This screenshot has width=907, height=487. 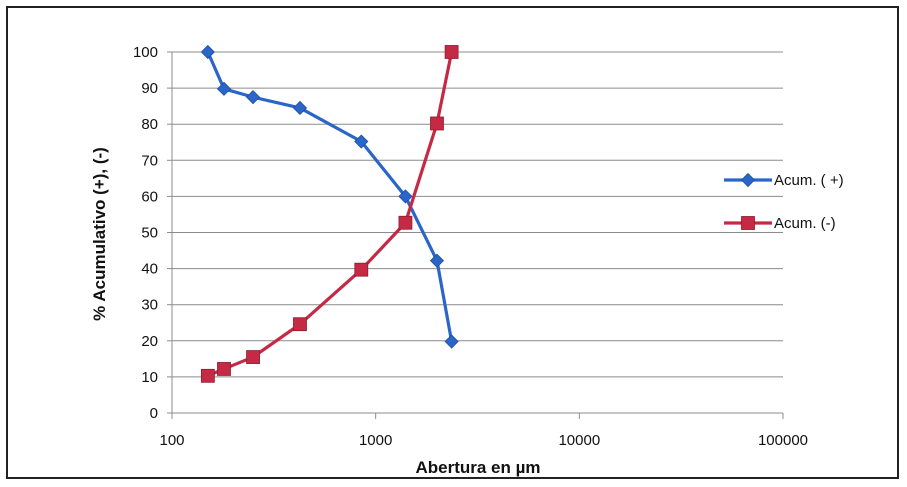 What do you see at coordinates (149, 88) in the screenshot?
I see `y-tick-label: 90` at bounding box center [149, 88].